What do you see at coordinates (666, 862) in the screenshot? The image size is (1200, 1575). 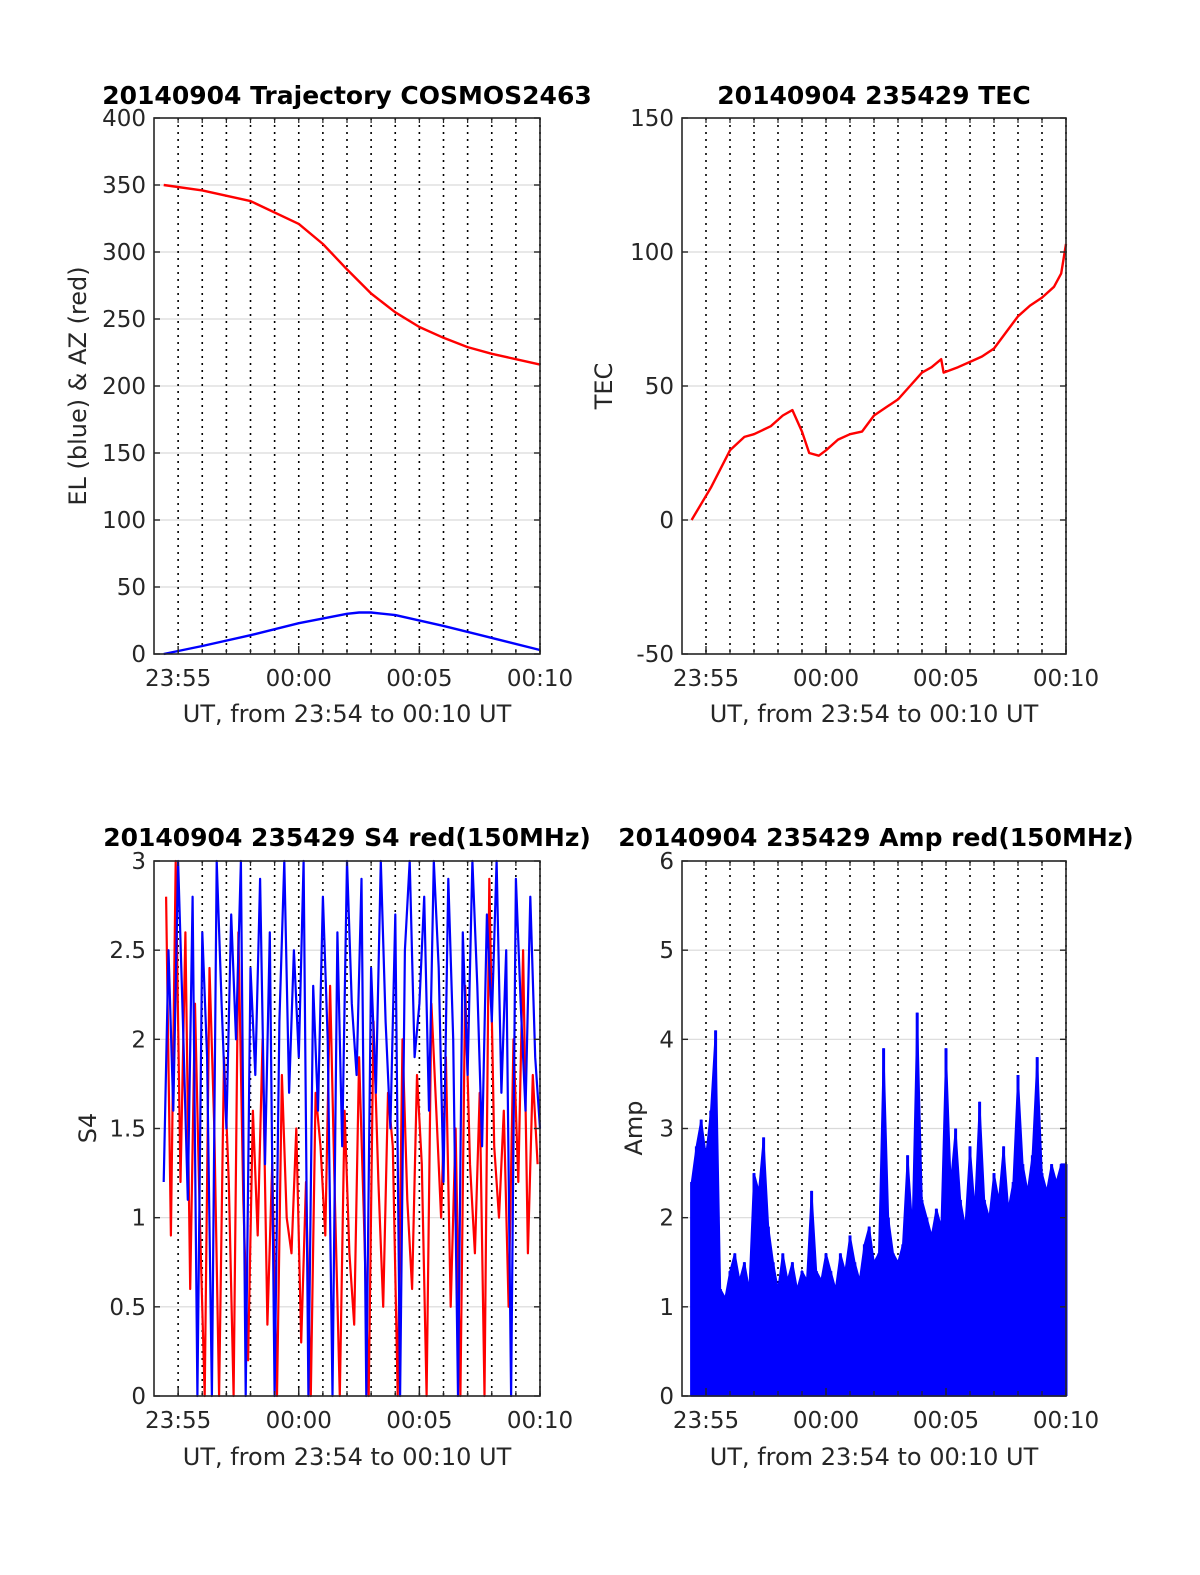 I see `y-tick-label: 6` at bounding box center [666, 862].